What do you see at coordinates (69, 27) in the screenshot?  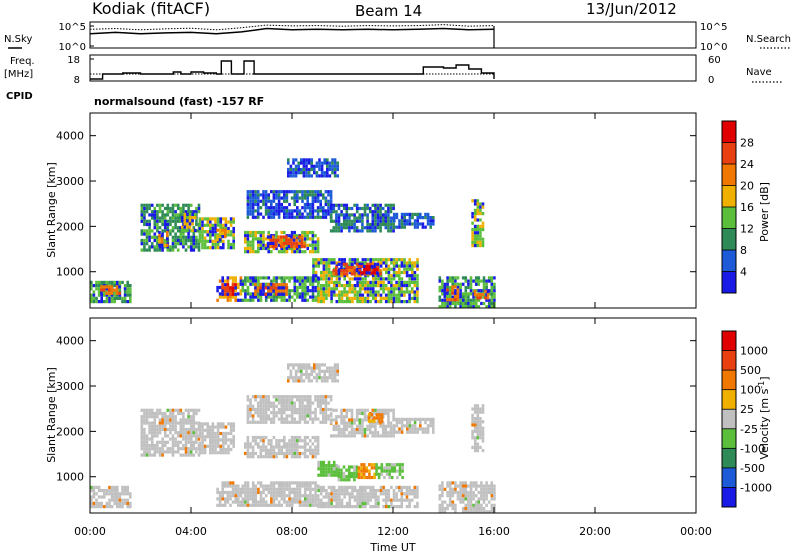 I see `noise-ytick-left-base: 10^` at bounding box center [69, 27].